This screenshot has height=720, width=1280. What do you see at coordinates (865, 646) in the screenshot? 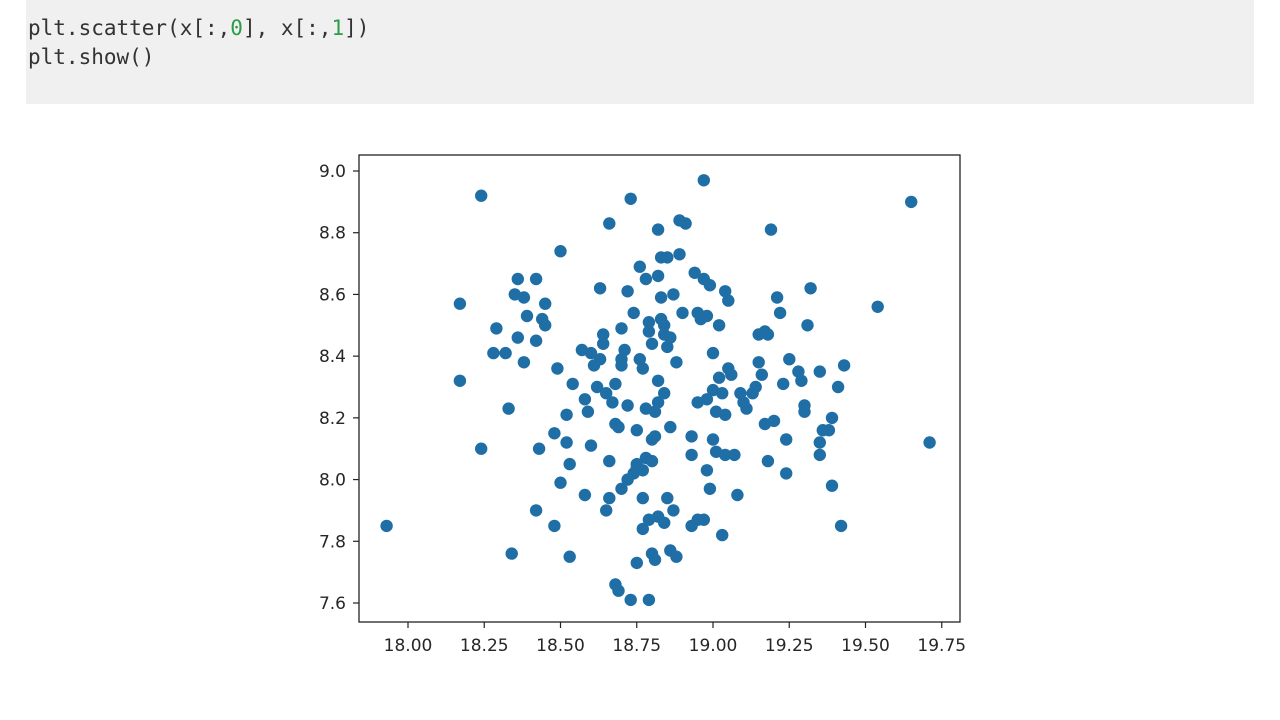
I see `x-tick-label: 19.50` at bounding box center [865, 646].